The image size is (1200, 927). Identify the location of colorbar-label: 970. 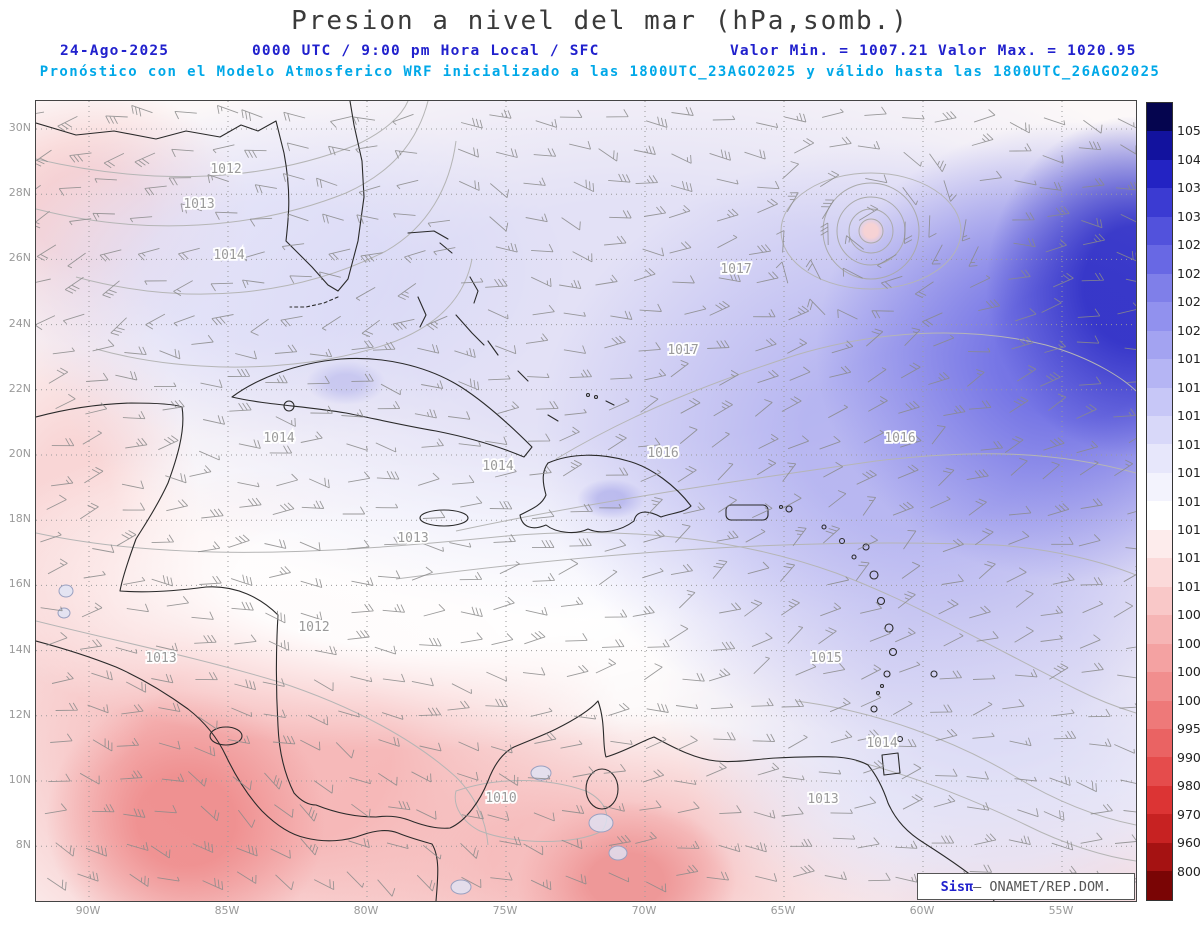
(1188, 814).